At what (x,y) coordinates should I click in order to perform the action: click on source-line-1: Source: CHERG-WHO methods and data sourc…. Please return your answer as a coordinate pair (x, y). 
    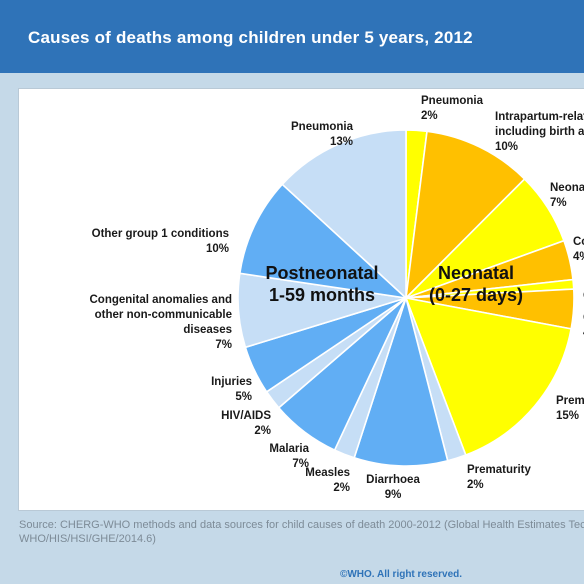
    Looking at the image, I should click on (301, 525).